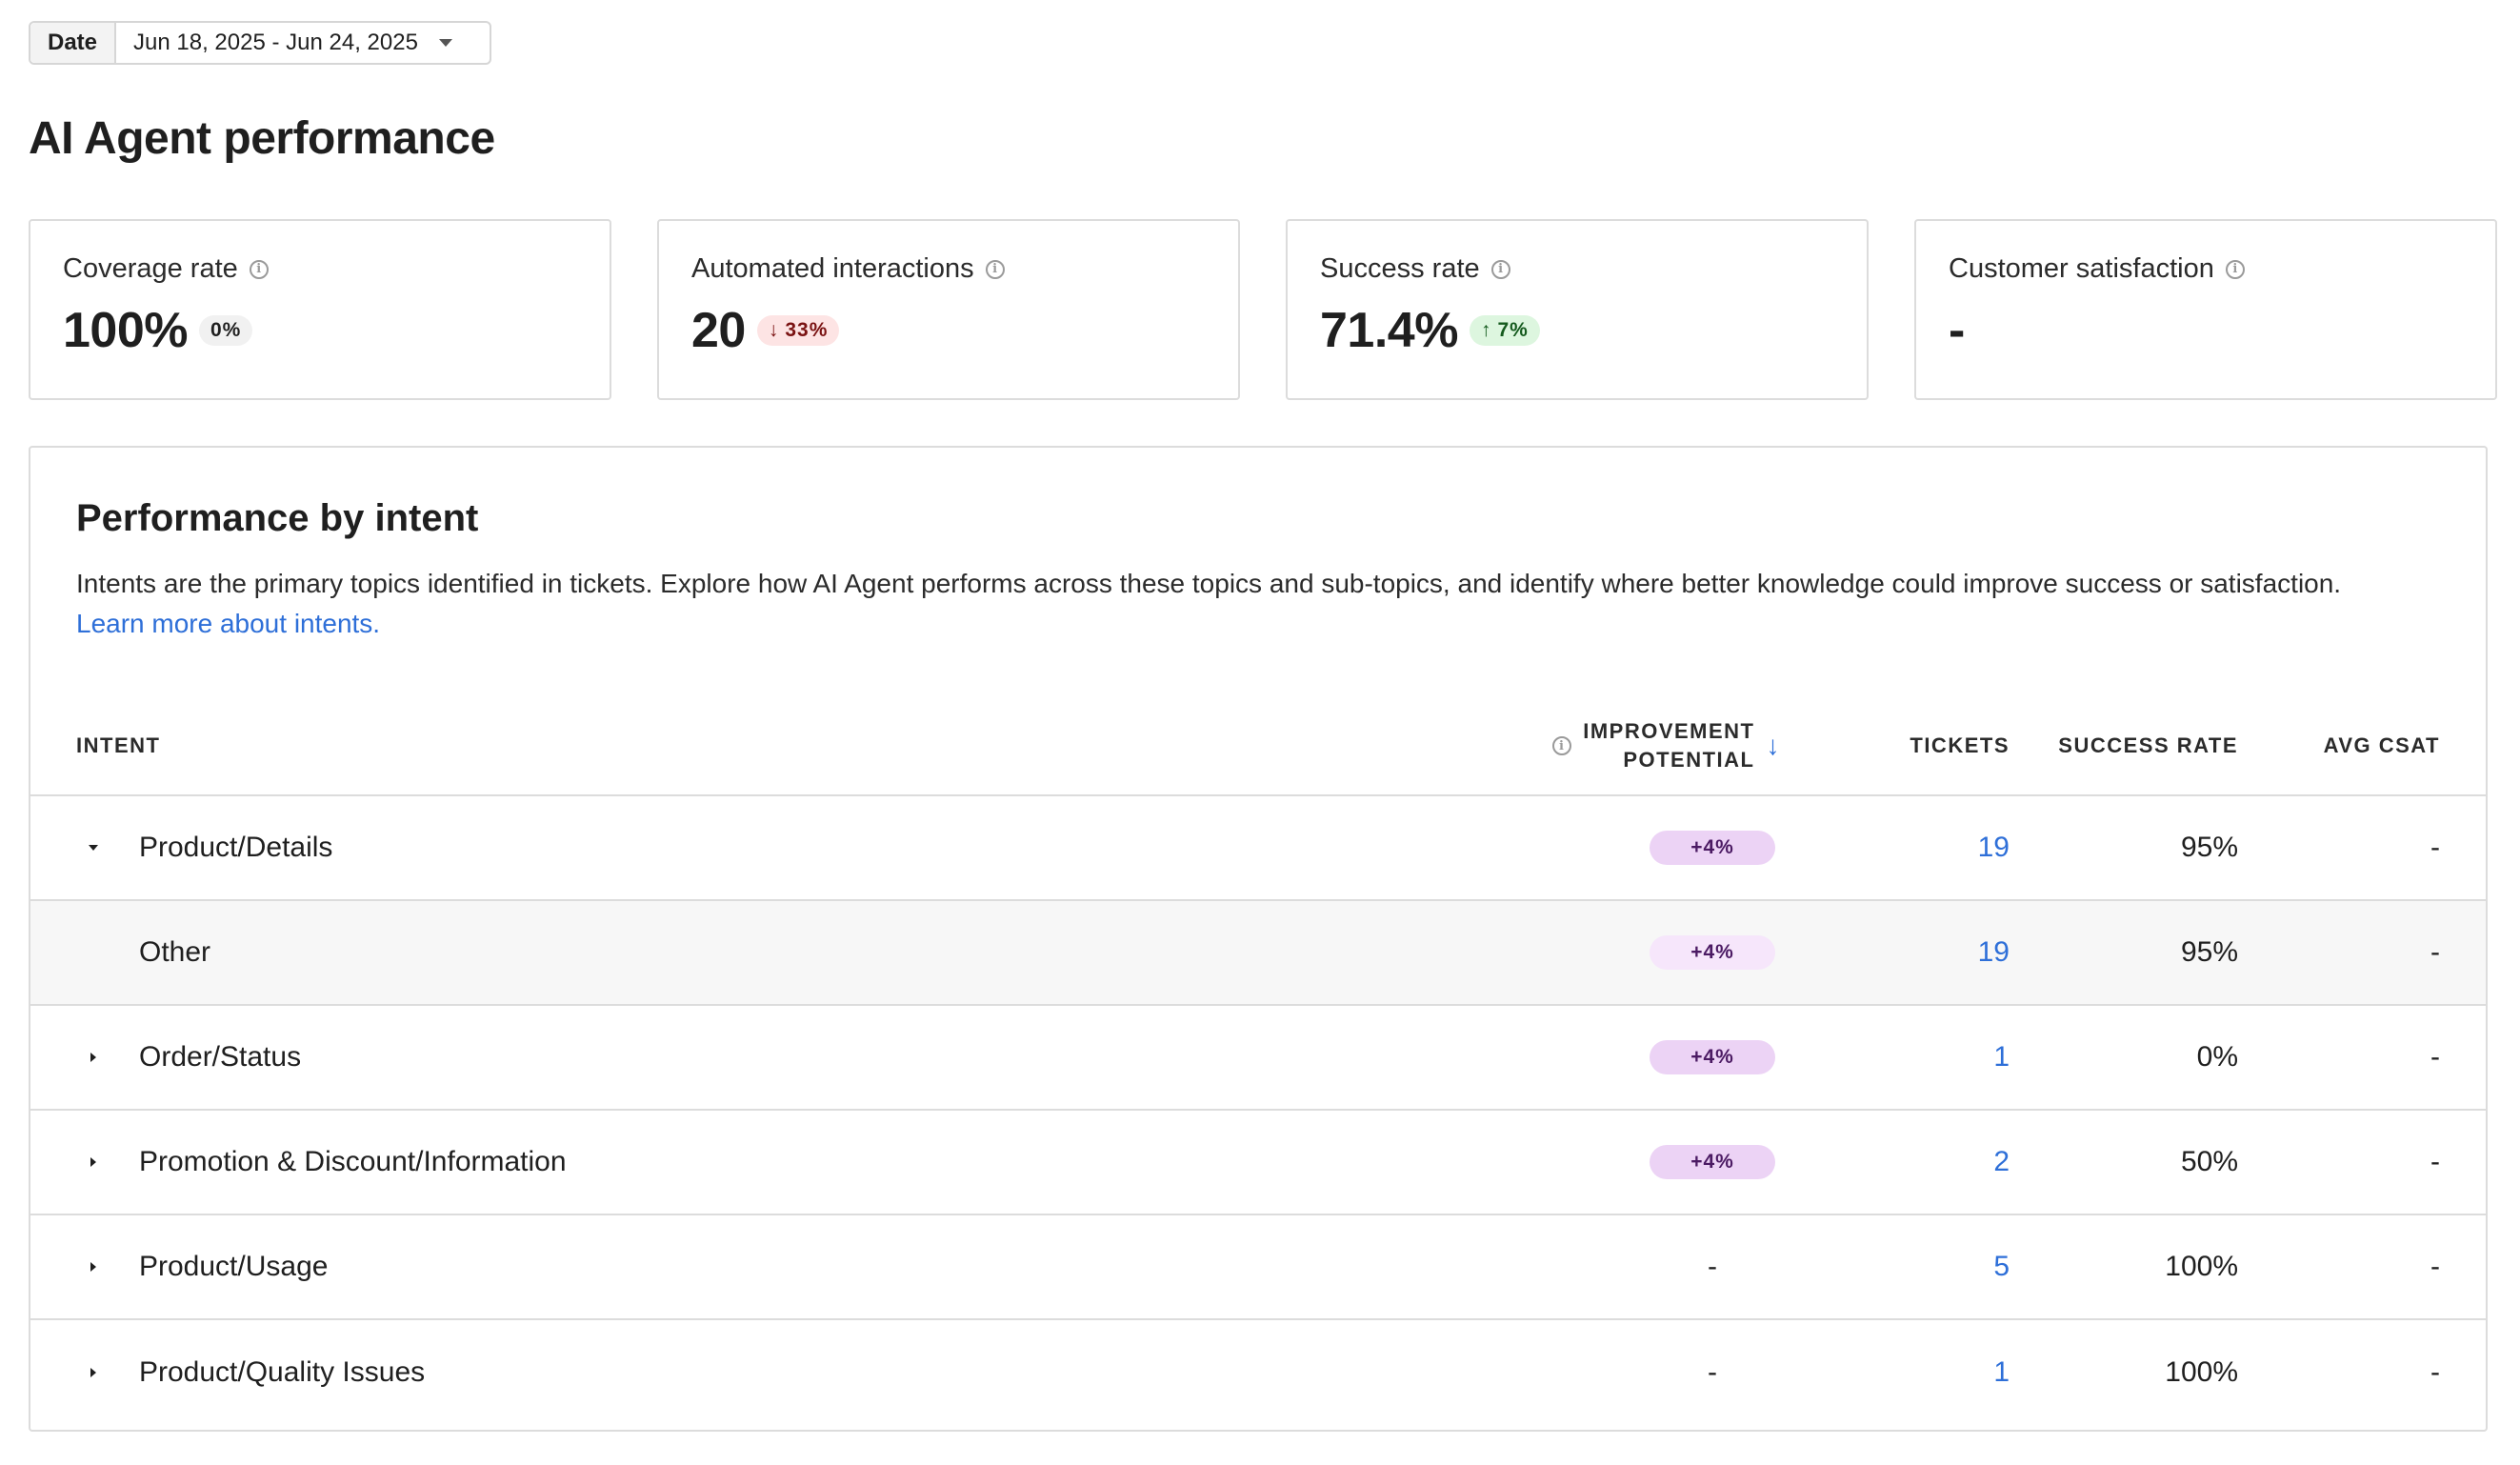 This screenshot has width=2520, height=1465. I want to click on column-header-improvement-potential: i IMPROVEMENT POTENTIAL ↓, so click(1666, 745).